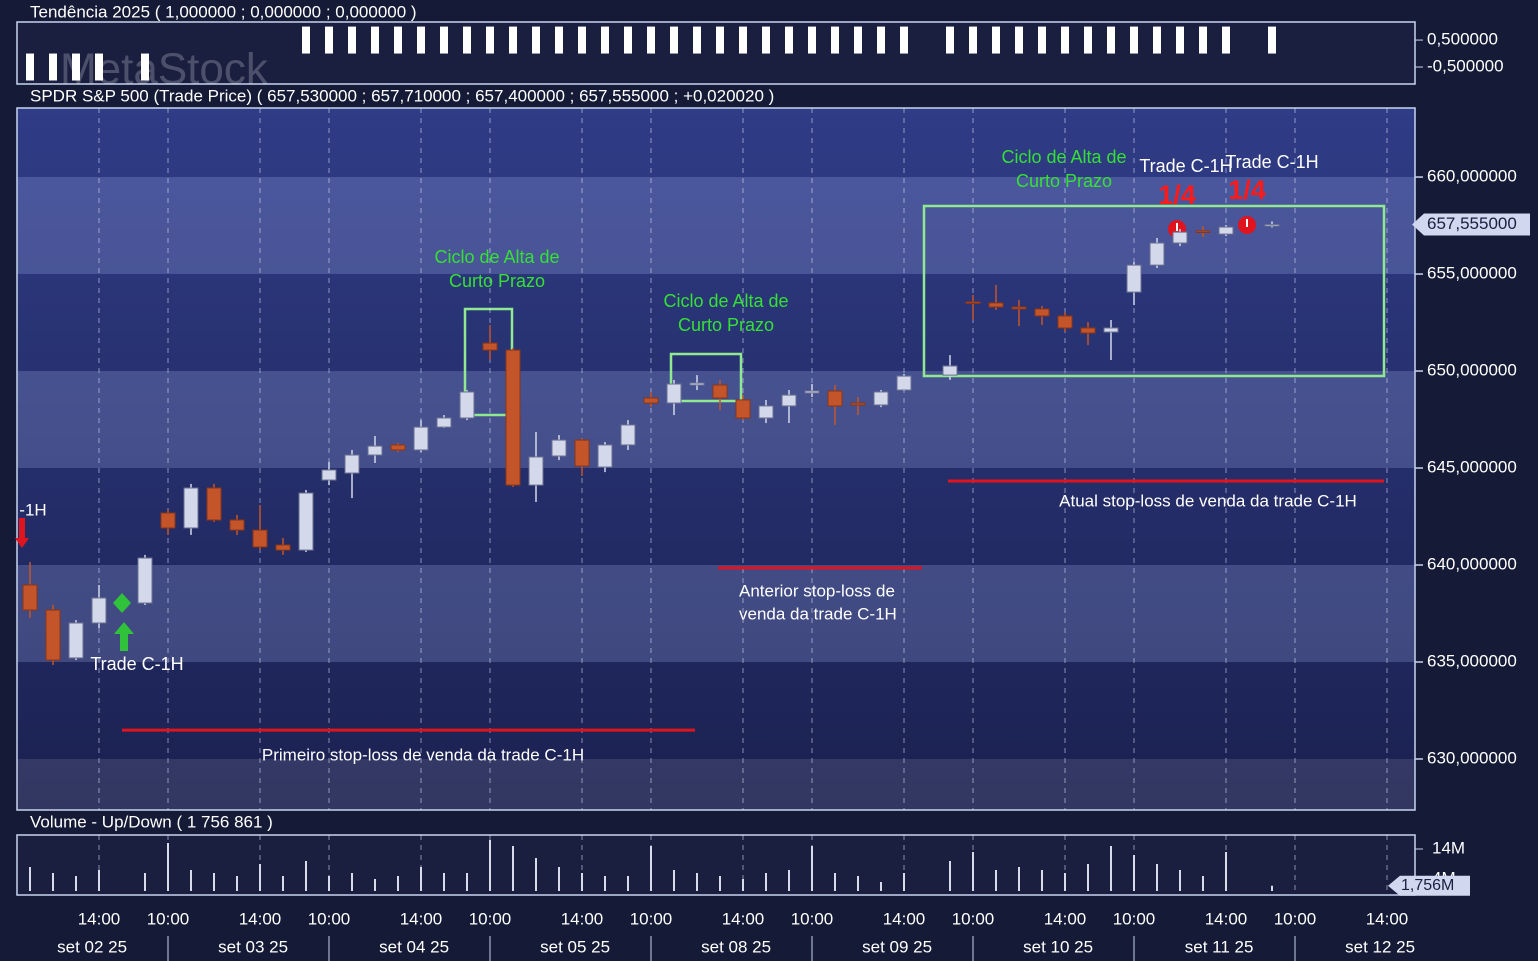 The image size is (1538, 961). Describe the element at coordinates (1429, 885) in the screenshot. I see `volume-last-box` at that location.